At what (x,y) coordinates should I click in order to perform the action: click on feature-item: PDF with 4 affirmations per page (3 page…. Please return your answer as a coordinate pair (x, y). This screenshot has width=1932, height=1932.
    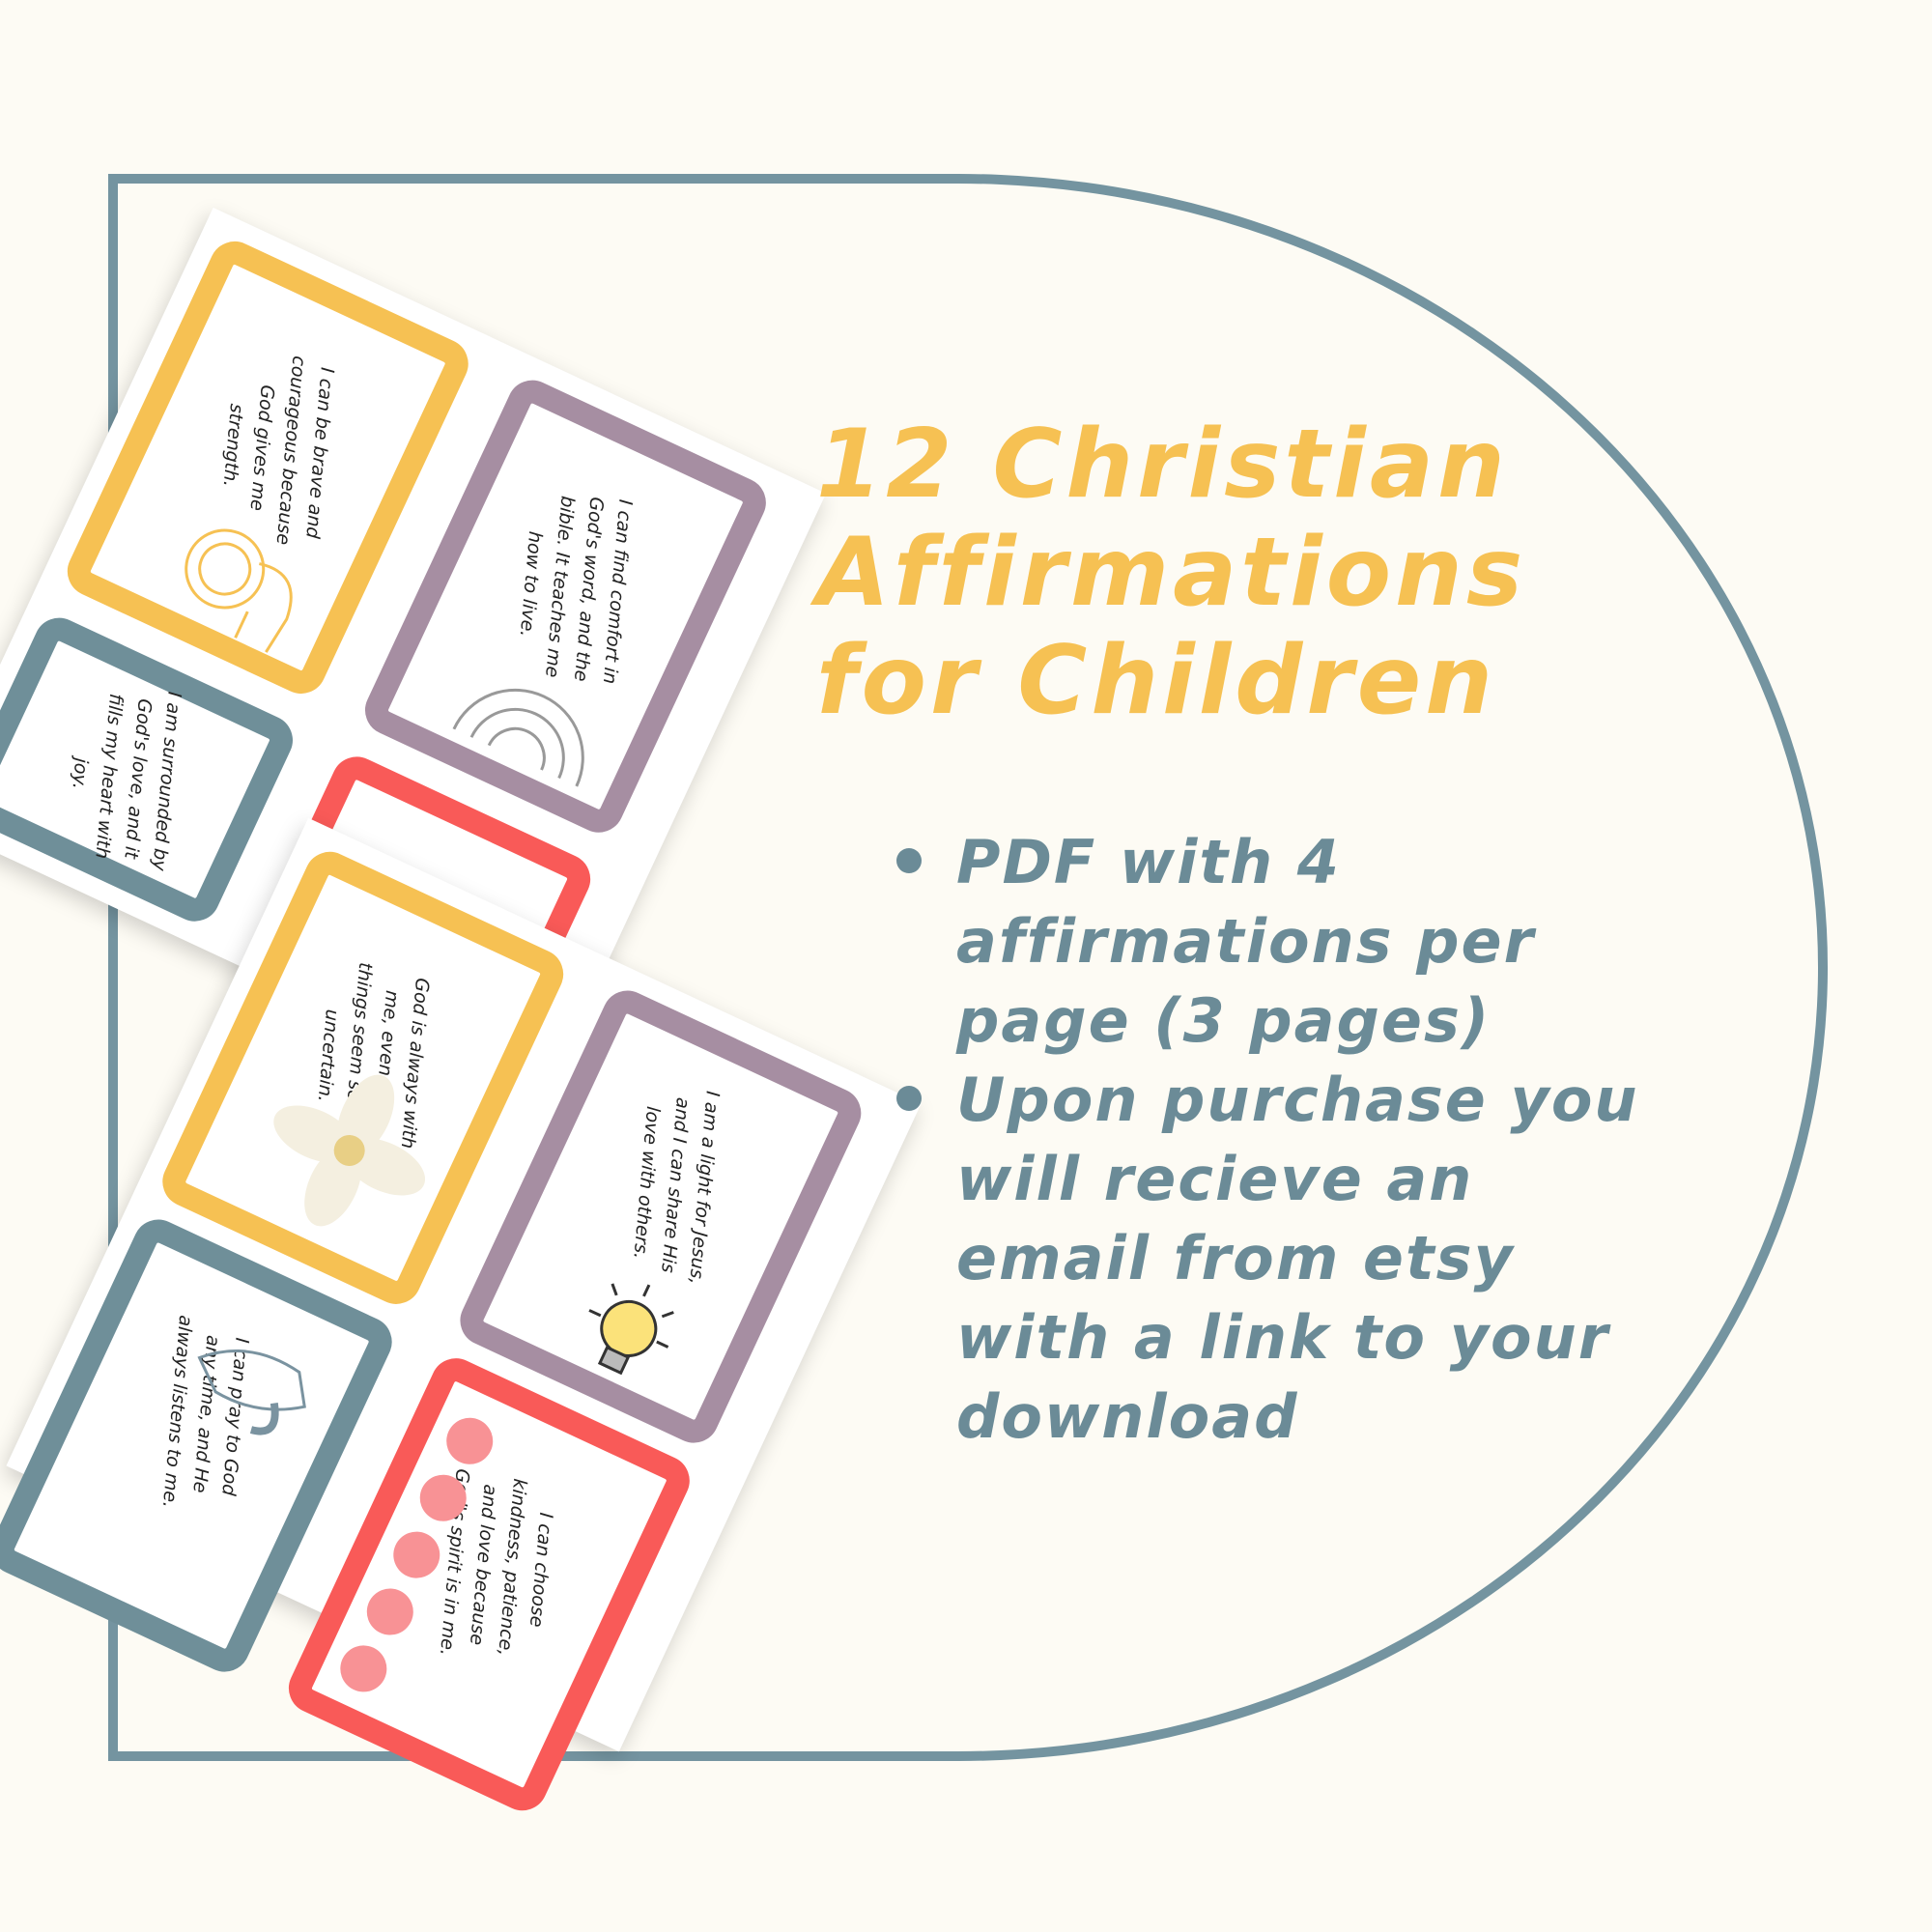
    Looking at the image, I should click on (1280, 942).